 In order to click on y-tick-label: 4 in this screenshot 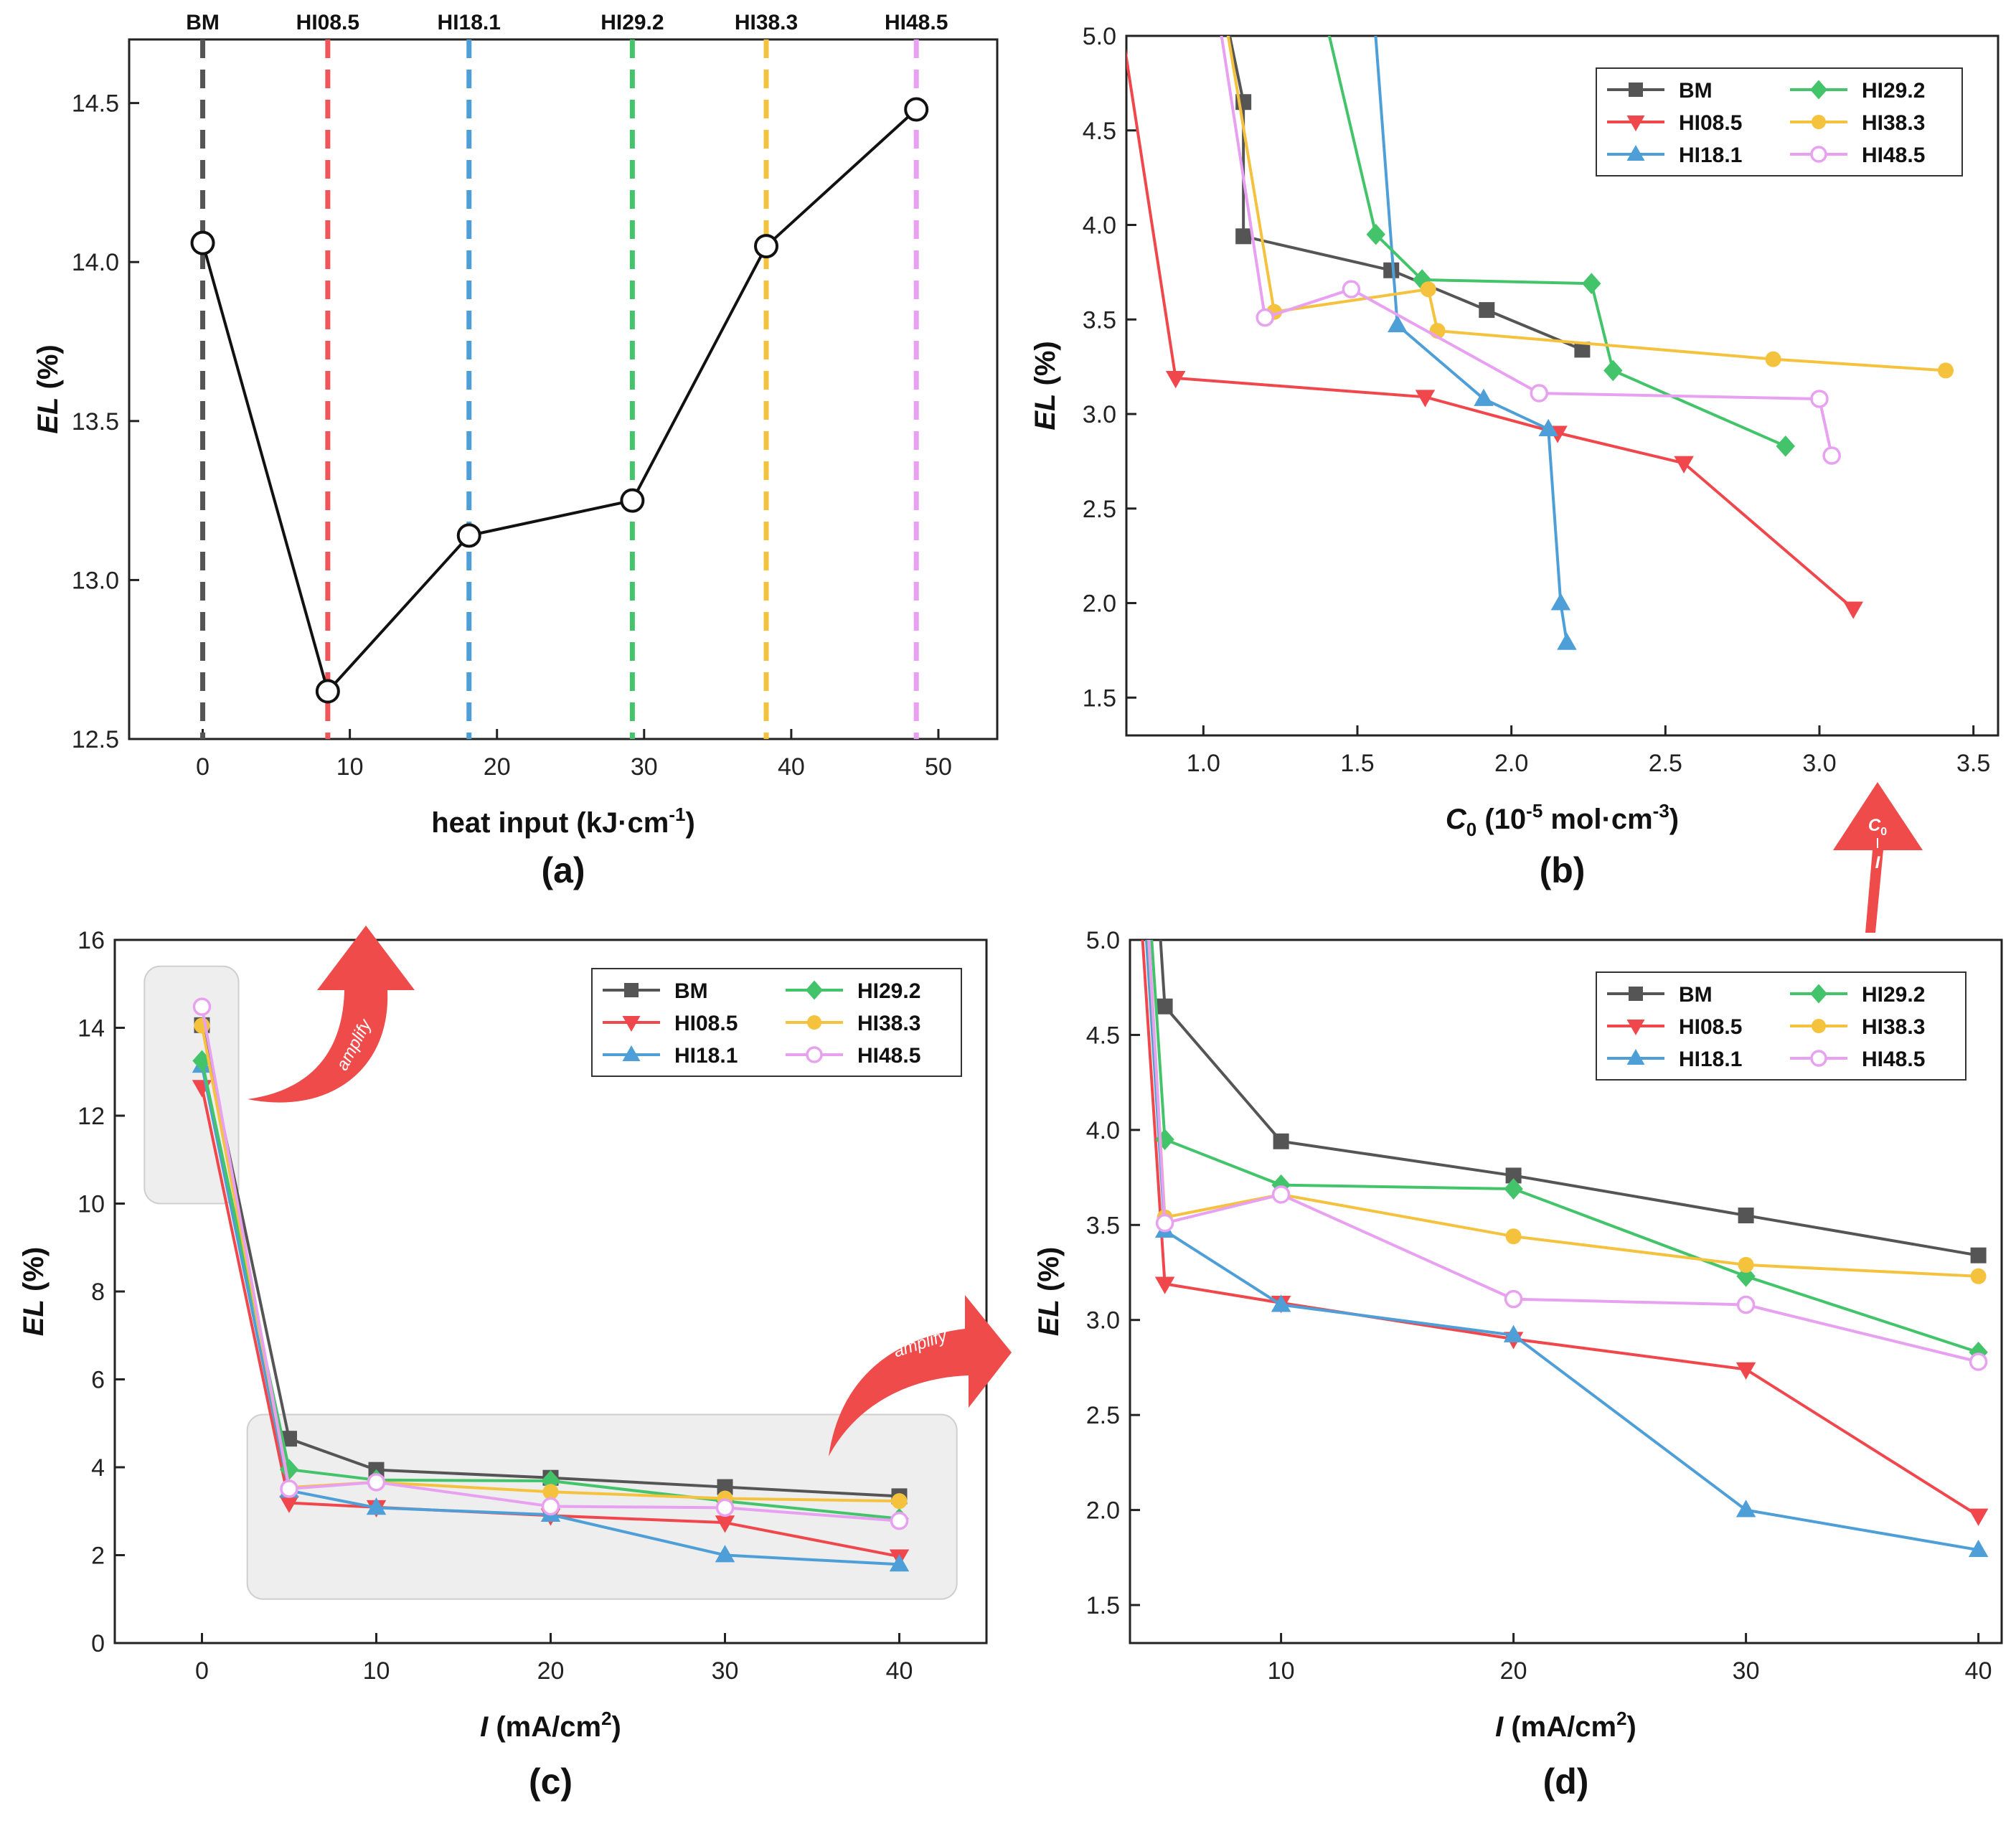, I will do `click(98, 1468)`.